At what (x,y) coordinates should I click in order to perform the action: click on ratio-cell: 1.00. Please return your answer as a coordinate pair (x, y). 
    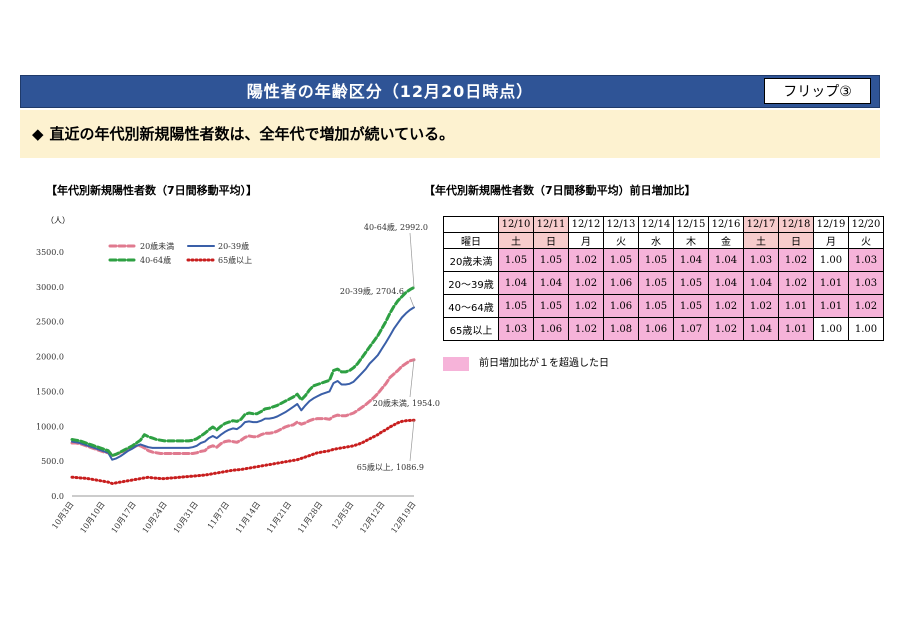
    Looking at the image, I should click on (831, 329).